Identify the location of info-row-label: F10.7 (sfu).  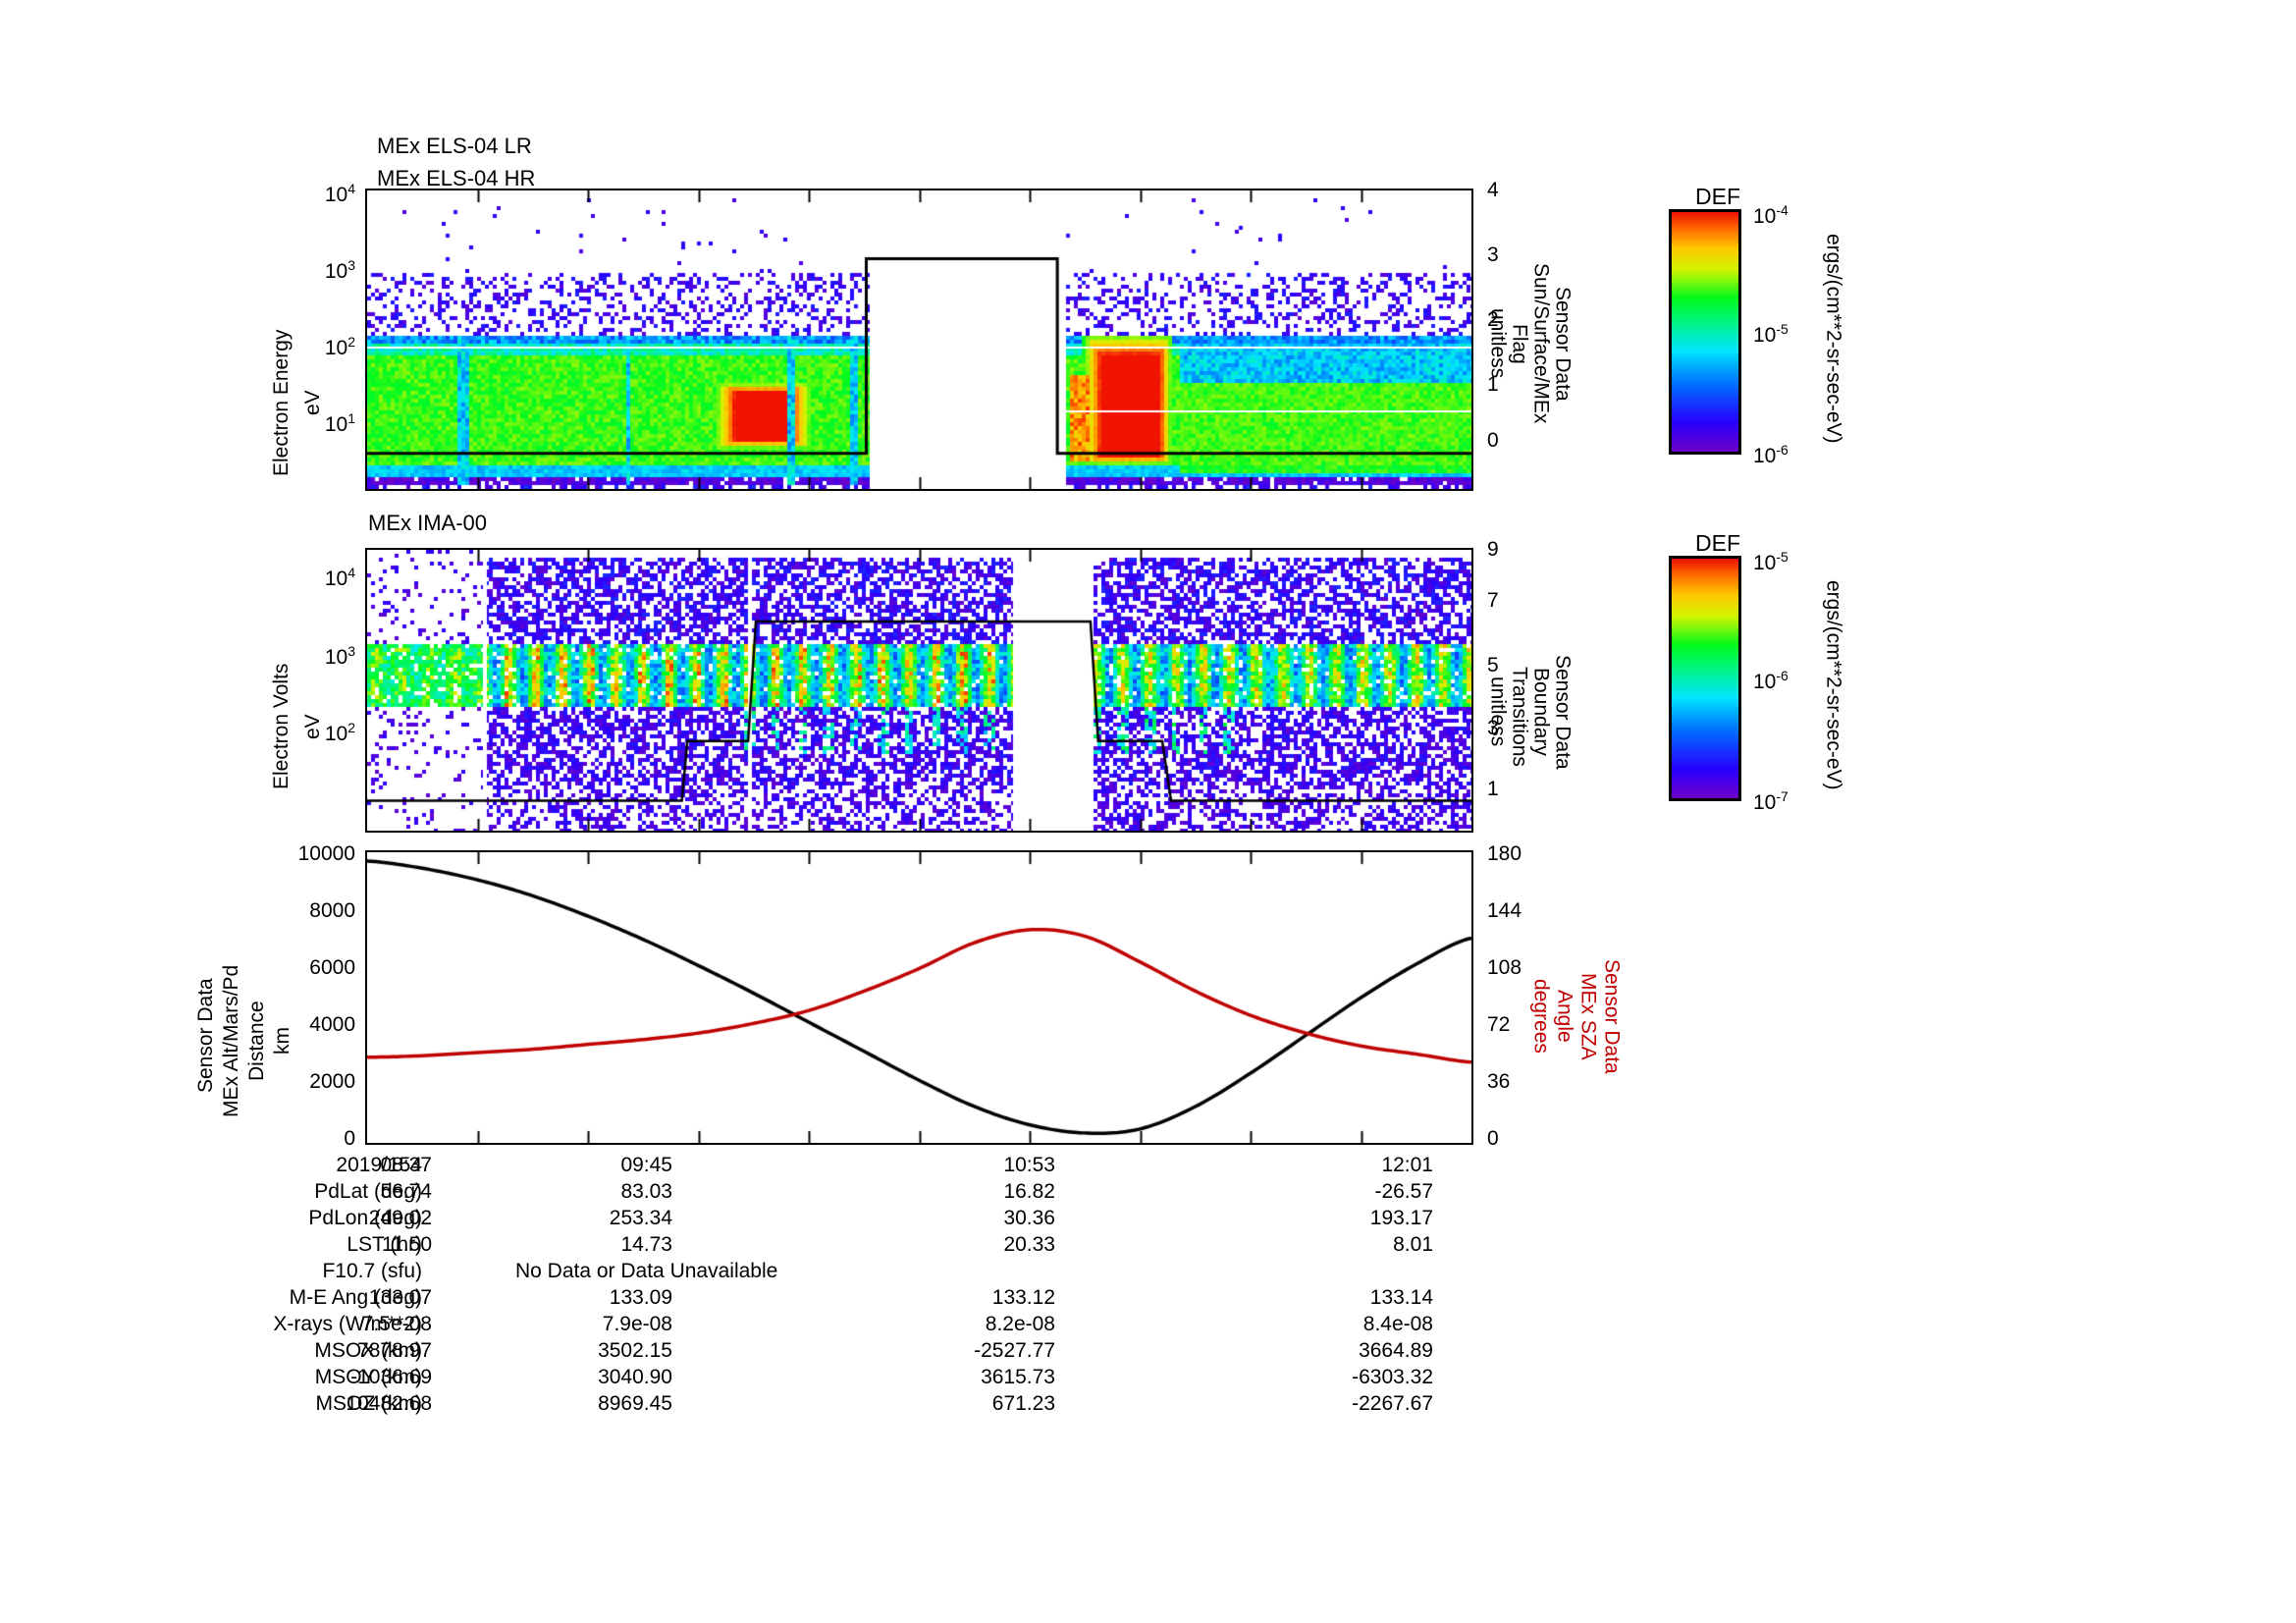
(372, 1271).